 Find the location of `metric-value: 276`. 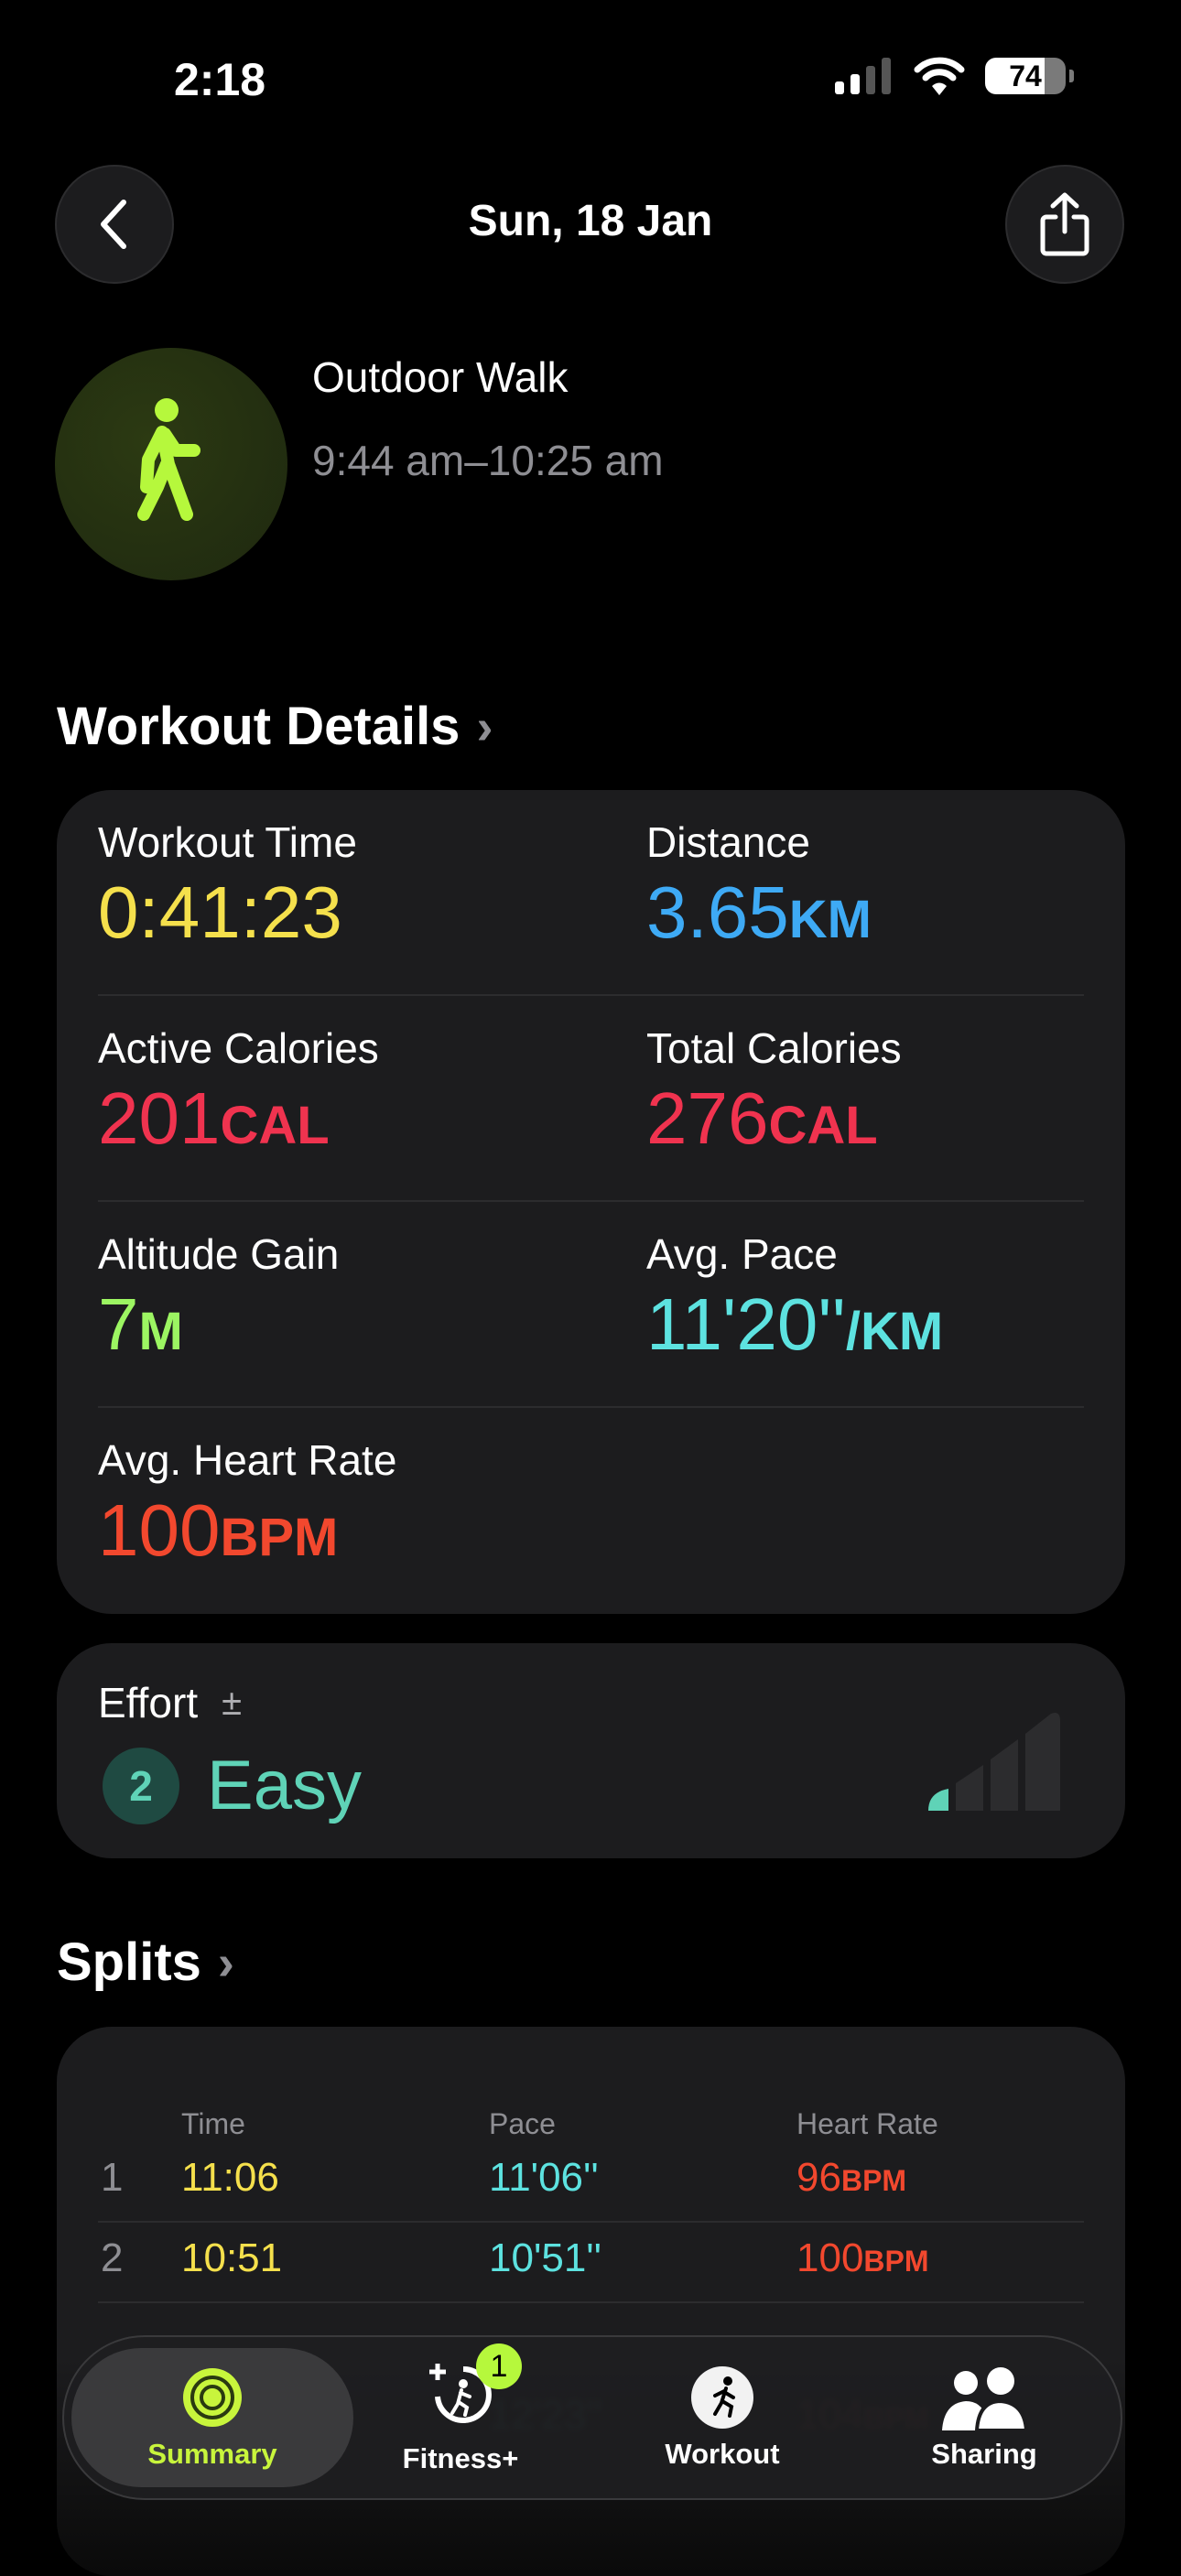

metric-value: 276 is located at coordinates (707, 1118).